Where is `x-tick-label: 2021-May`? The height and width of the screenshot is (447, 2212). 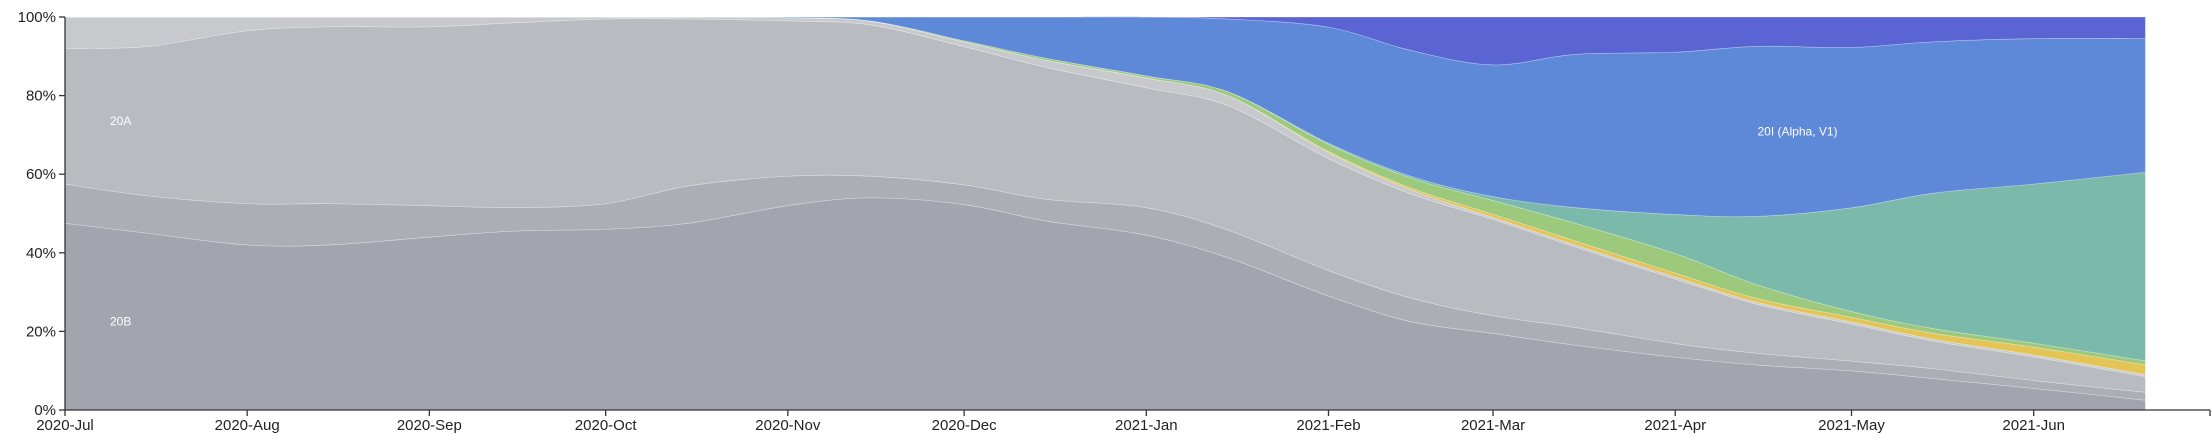 x-tick-label: 2021-May is located at coordinates (1851, 425).